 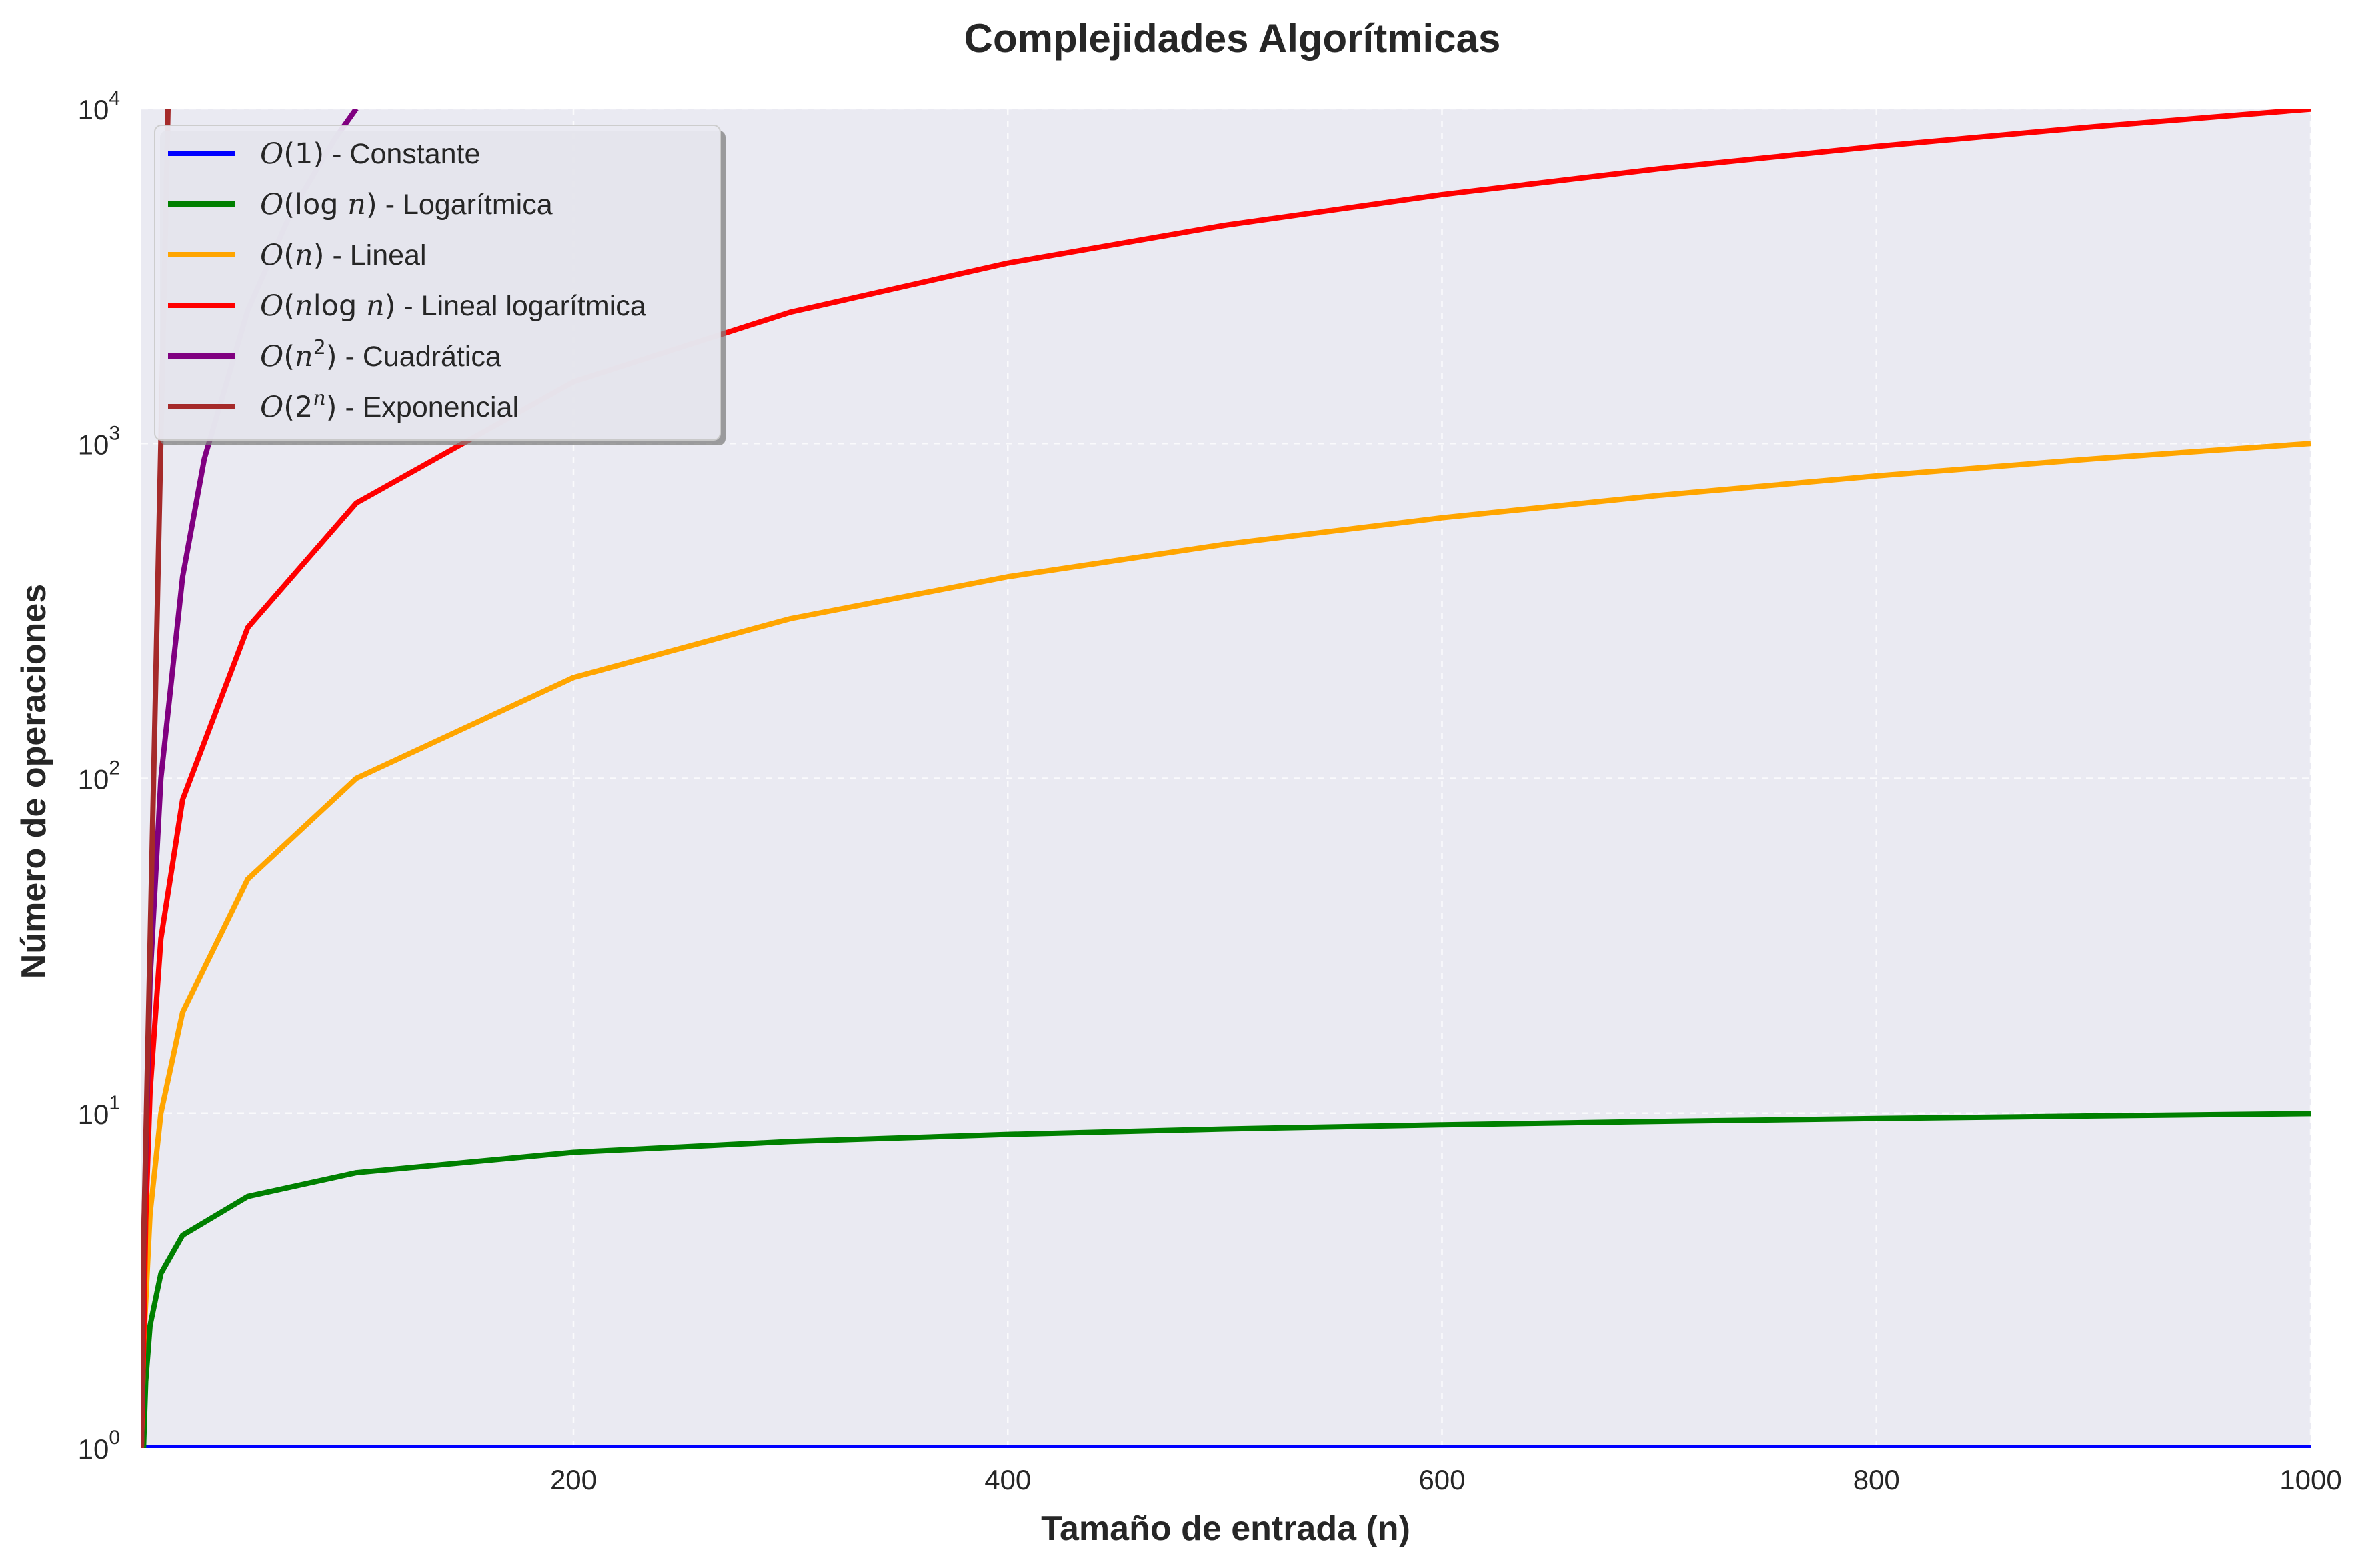 I want to click on y-tick-labels: 10⁰ 10¹ 10² 10³ 10⁴, so click(x=99, y=776).